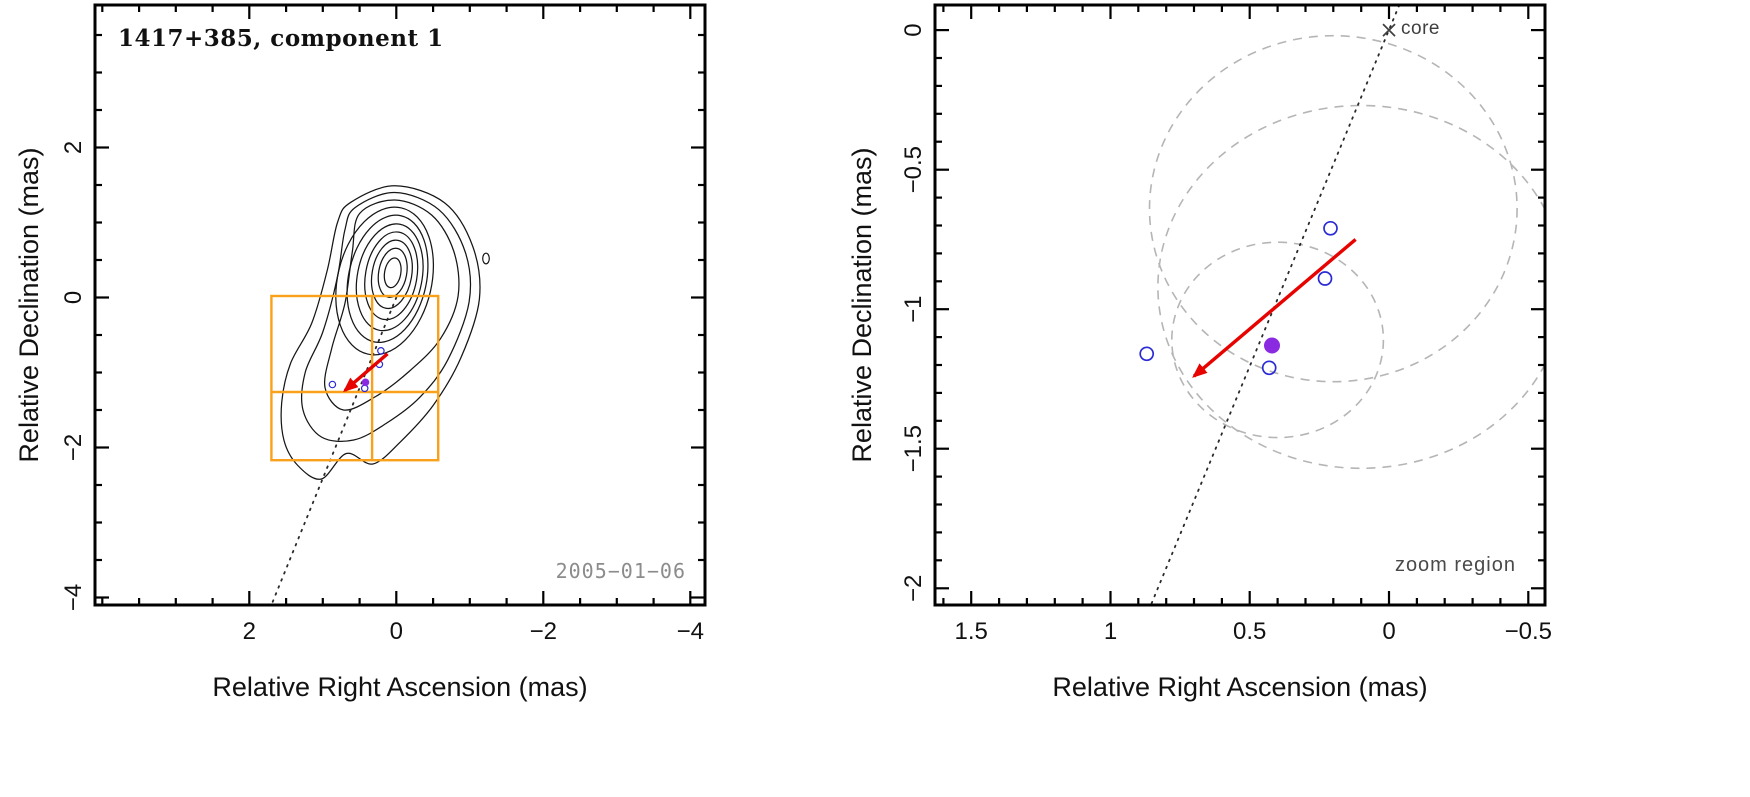 The height and width of the screenshot is (797, 1750). What do you see at coordinates (1389, 30) in the screenshot?
I see `core-cross-marker` at bounding box center [1389, 30].